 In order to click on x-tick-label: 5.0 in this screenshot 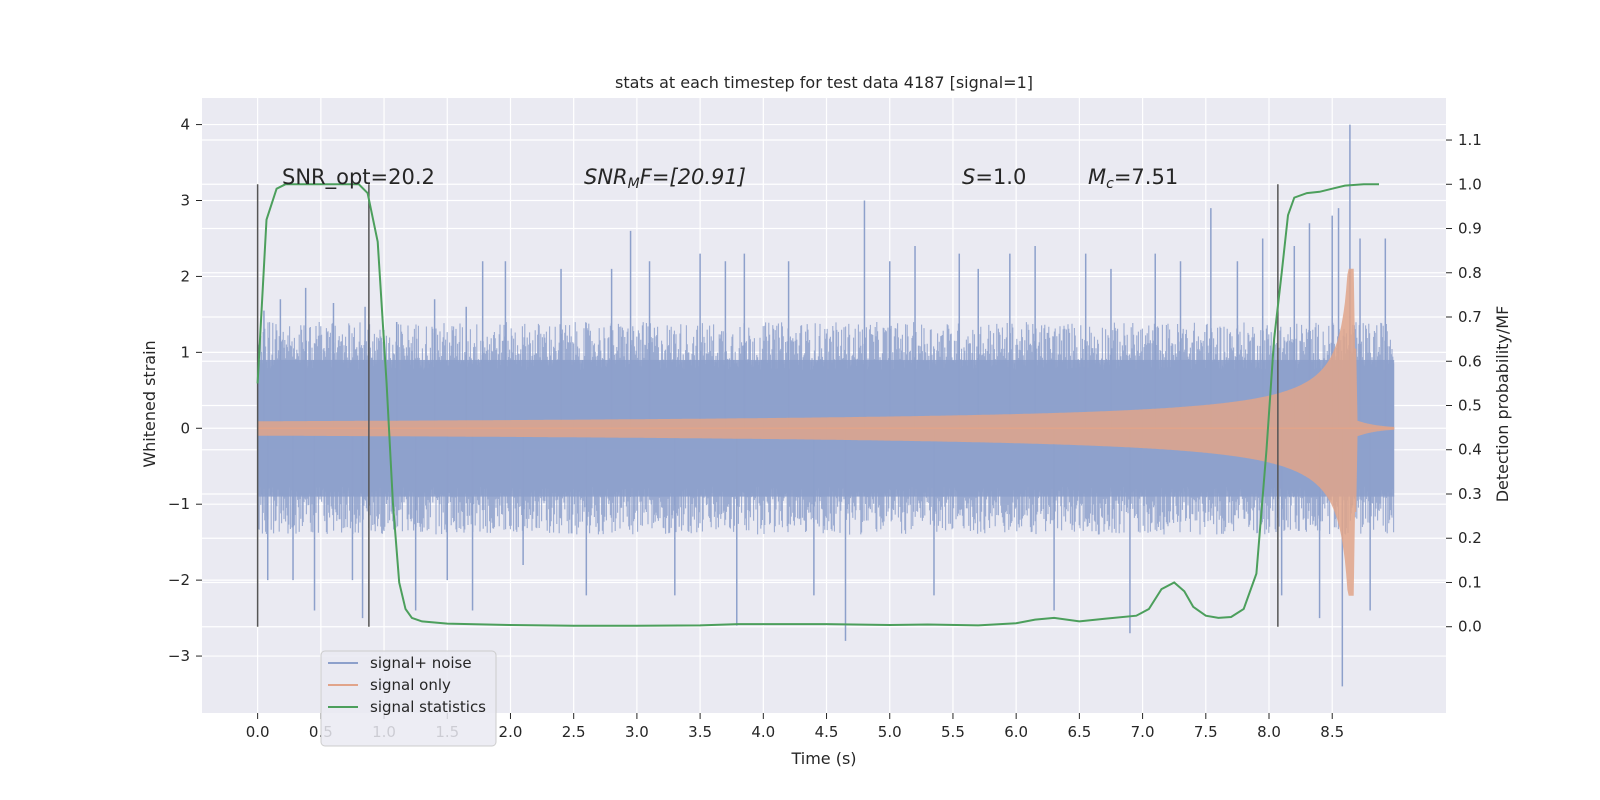, I will do `click(890, 732)`.